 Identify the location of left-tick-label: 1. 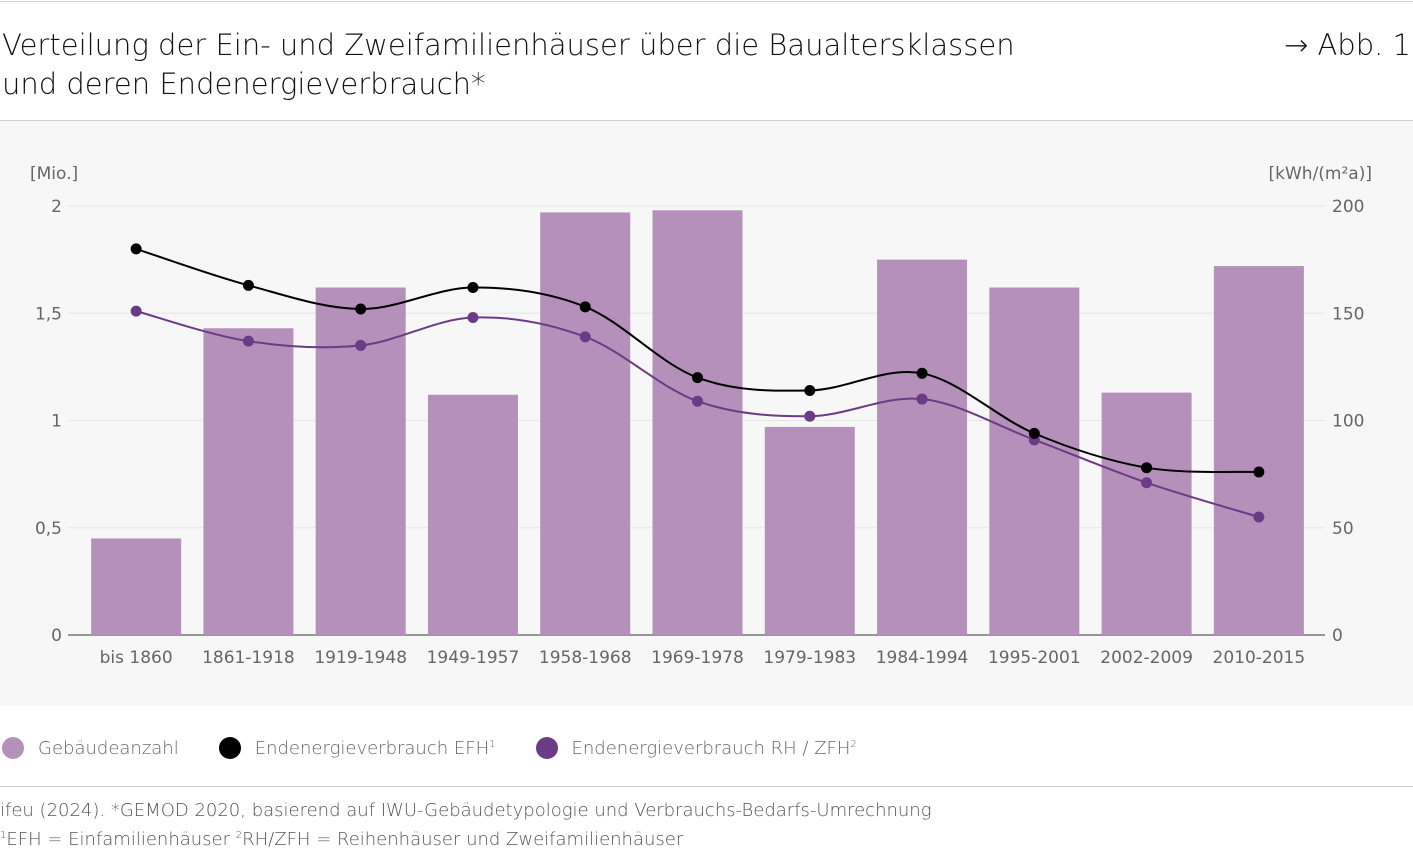
(56, 422).